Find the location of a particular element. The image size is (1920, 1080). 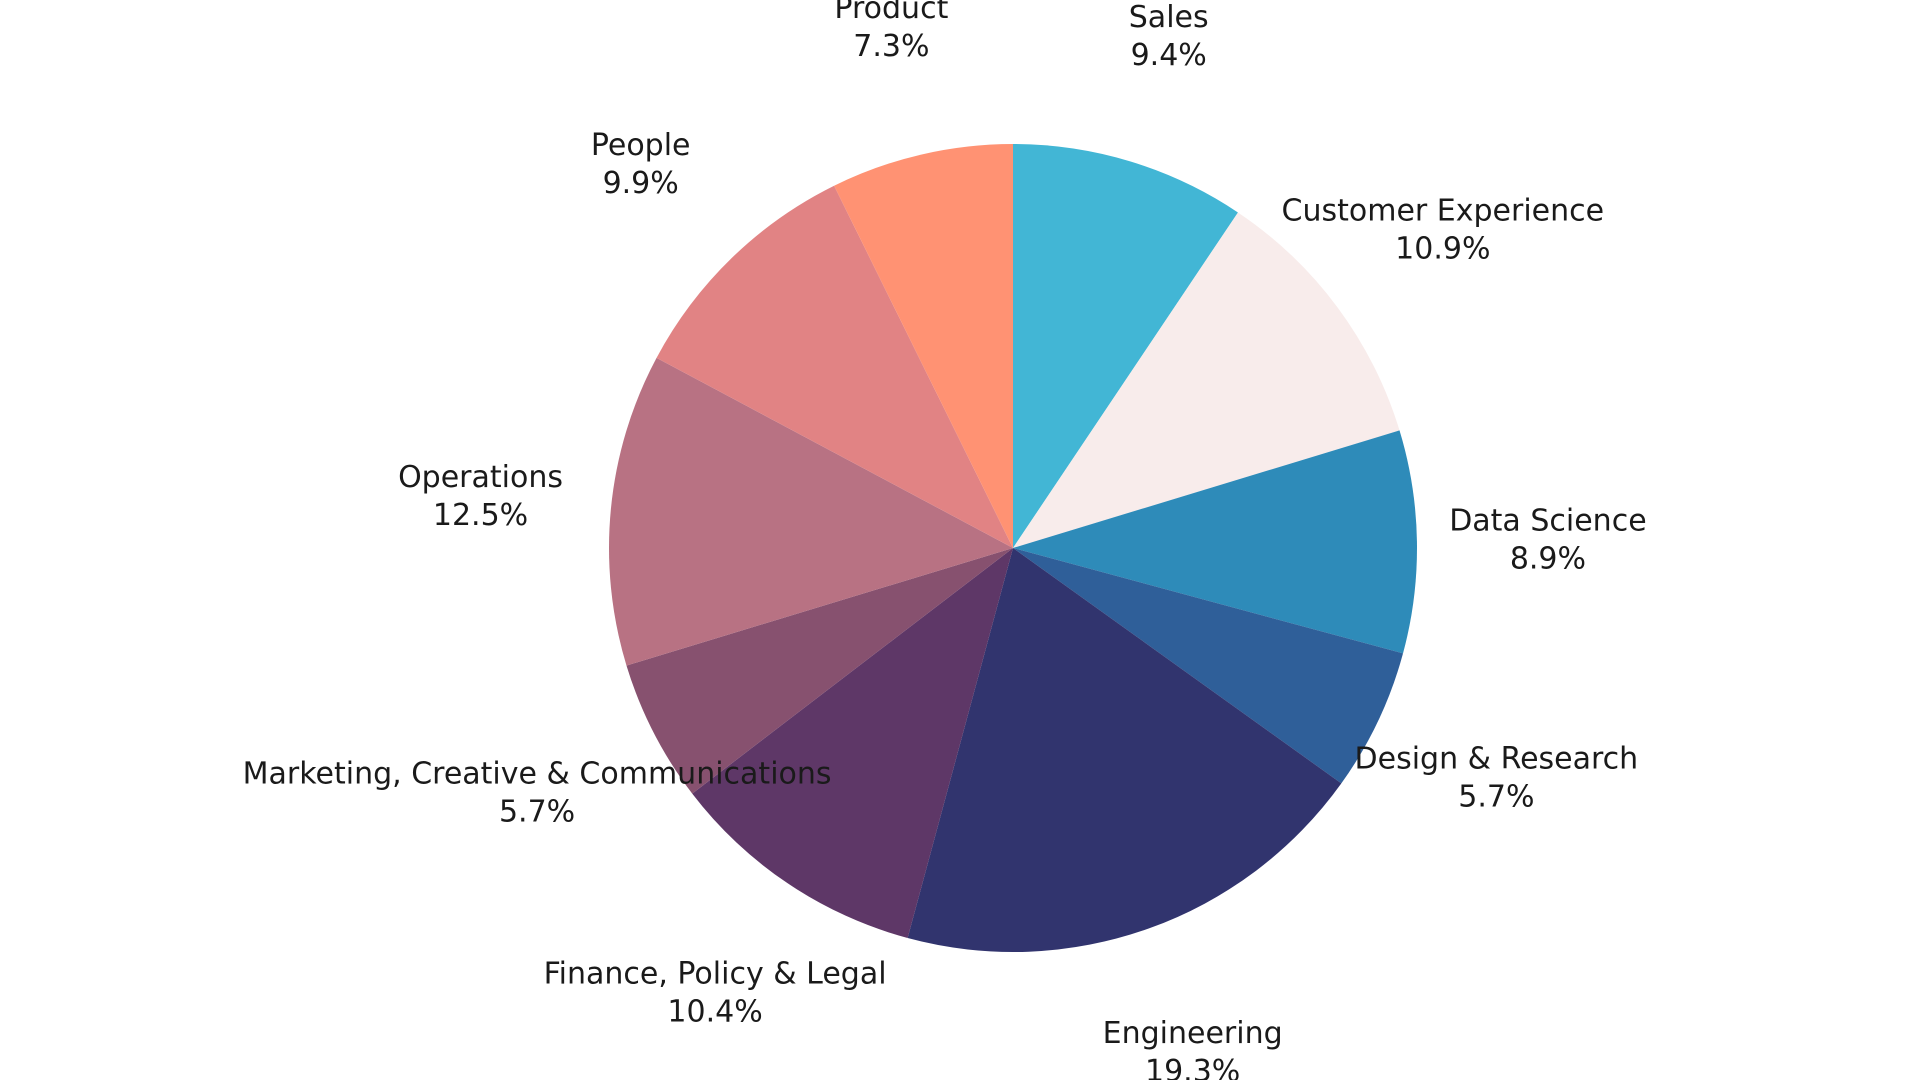

slice-label-customer-experience: Customer Experience 10.9% is located at coordinates (1443, 229).